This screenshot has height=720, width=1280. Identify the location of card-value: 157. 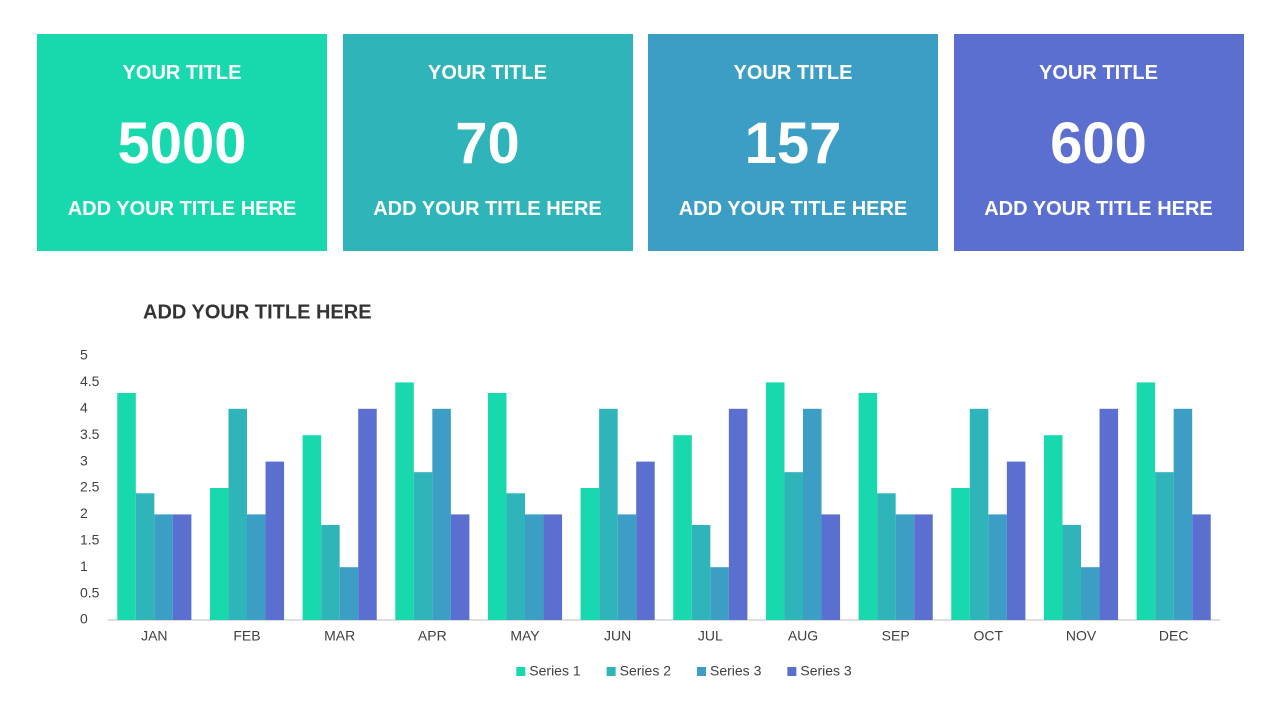
(793, 143).